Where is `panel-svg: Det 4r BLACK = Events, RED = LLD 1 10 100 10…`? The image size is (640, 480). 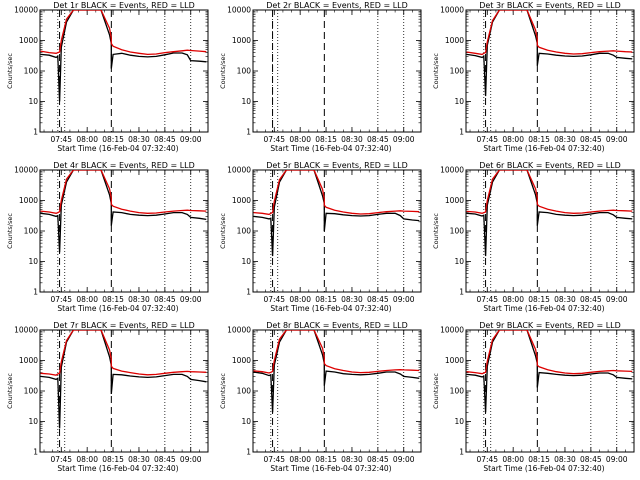 panel-svg: Det 4r BLACK = Events, RED = LLD 1 10 100 10… is located at coordinates (107, 237).